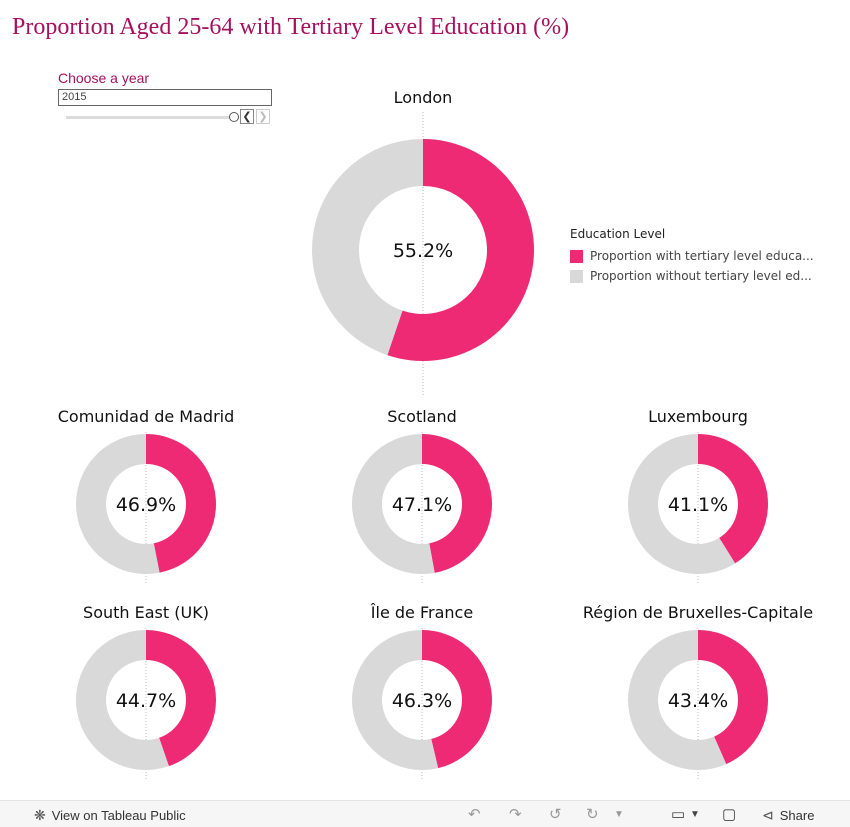 The image size is (850, 827). I want to click on redo-icon: ↷, so click(515, 814).